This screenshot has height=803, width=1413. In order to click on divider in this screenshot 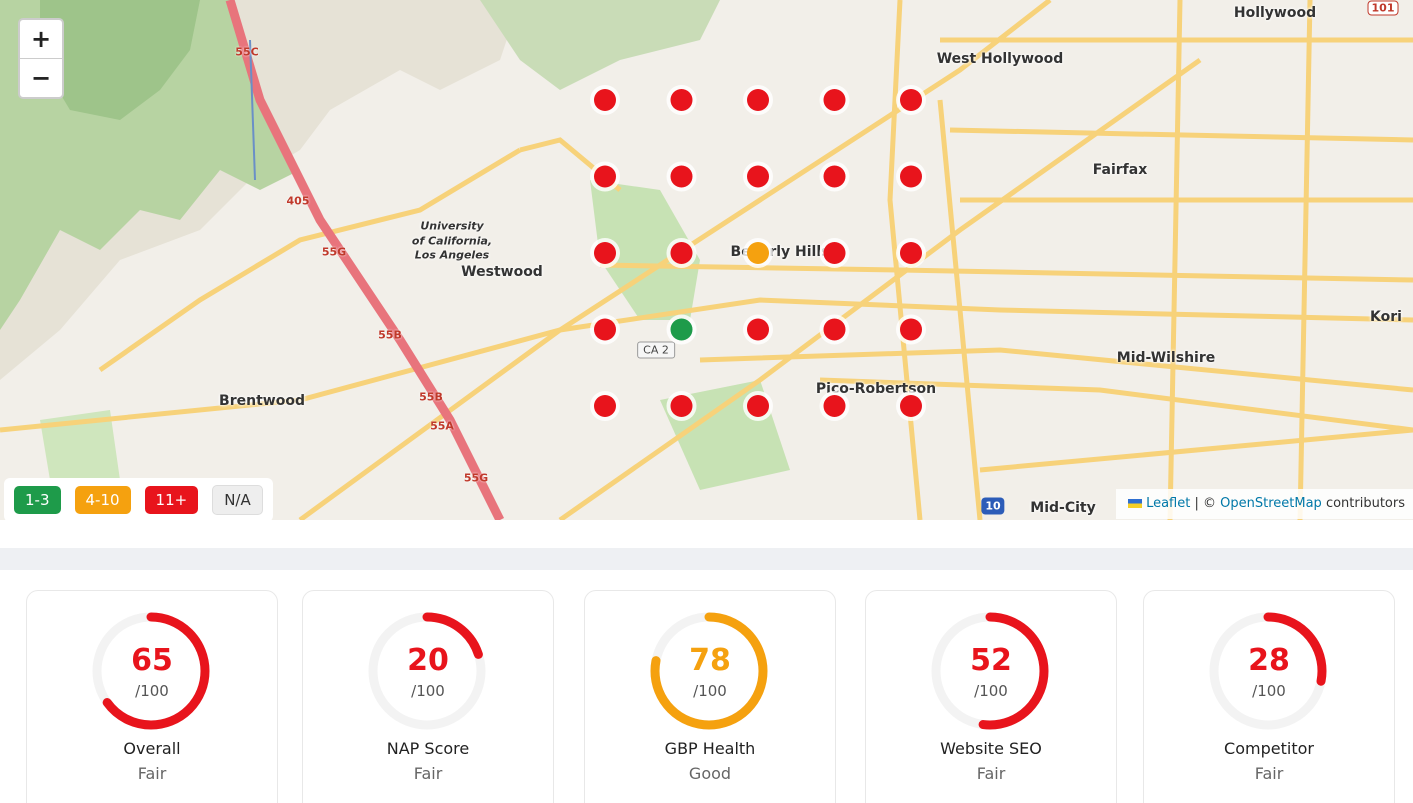, I will do `click(706, 559)`.